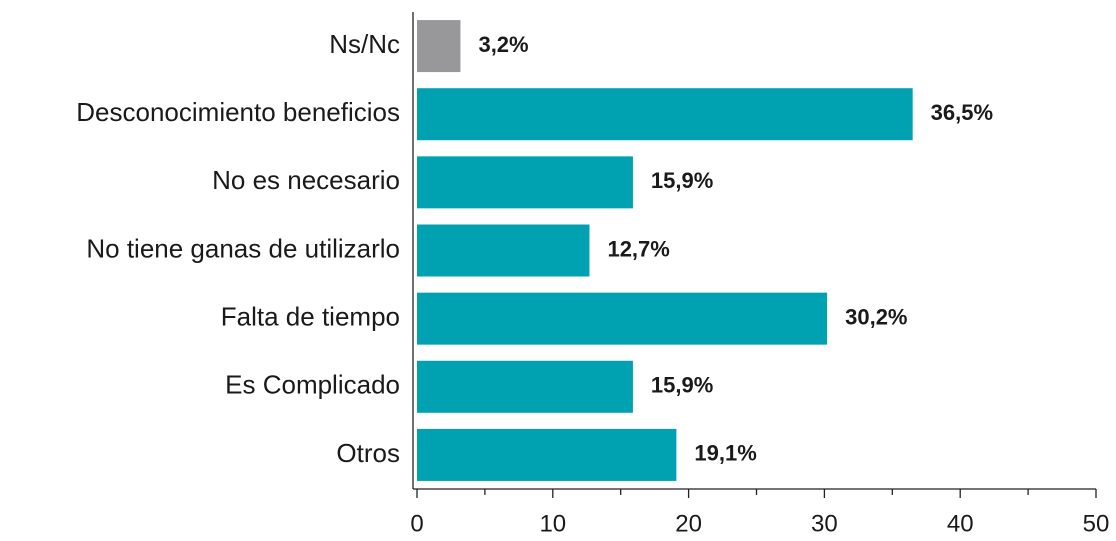  I want to click on value-label: 30,2%, so click(876, 316).